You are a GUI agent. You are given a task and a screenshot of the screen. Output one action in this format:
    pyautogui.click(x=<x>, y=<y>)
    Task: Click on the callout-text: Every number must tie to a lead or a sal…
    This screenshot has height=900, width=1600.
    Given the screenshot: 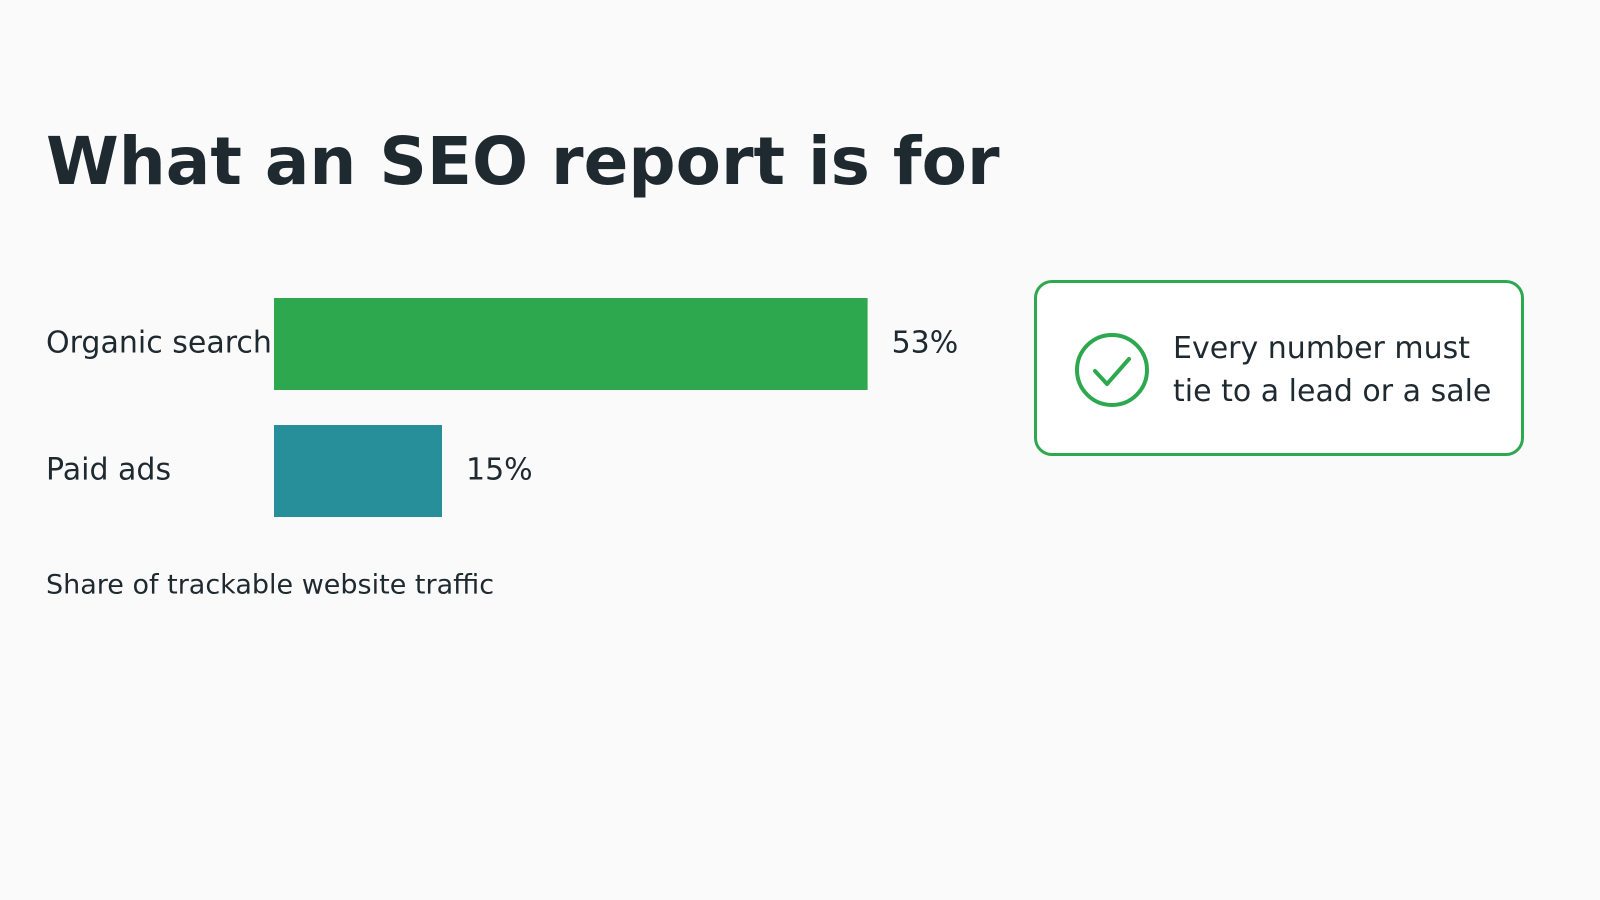 What is the action you would take?
    pyautogui.click(x=1332, y=370)
    